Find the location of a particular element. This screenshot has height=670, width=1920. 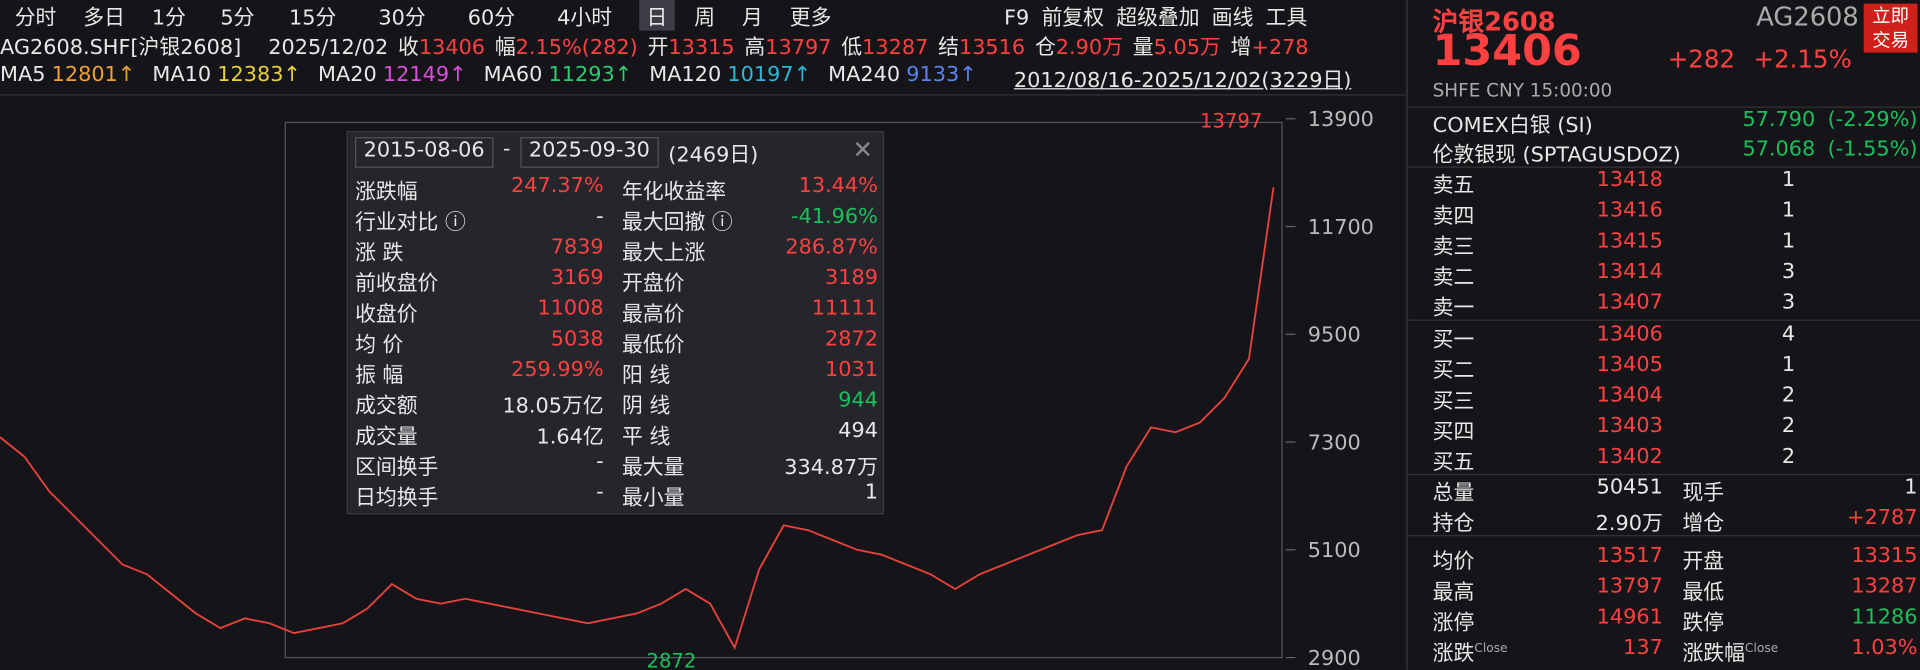

stat-label: 振 幅 is located at coordinates (379, 376).